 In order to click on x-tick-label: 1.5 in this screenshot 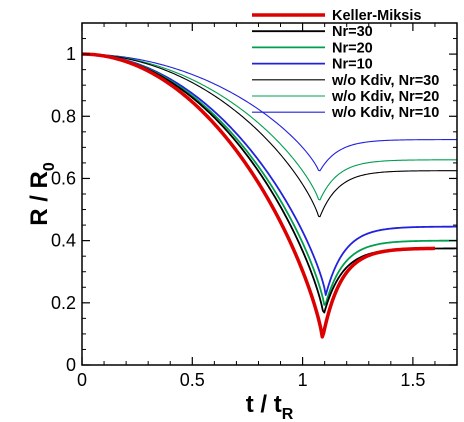, I will do `click(412, 380)`.